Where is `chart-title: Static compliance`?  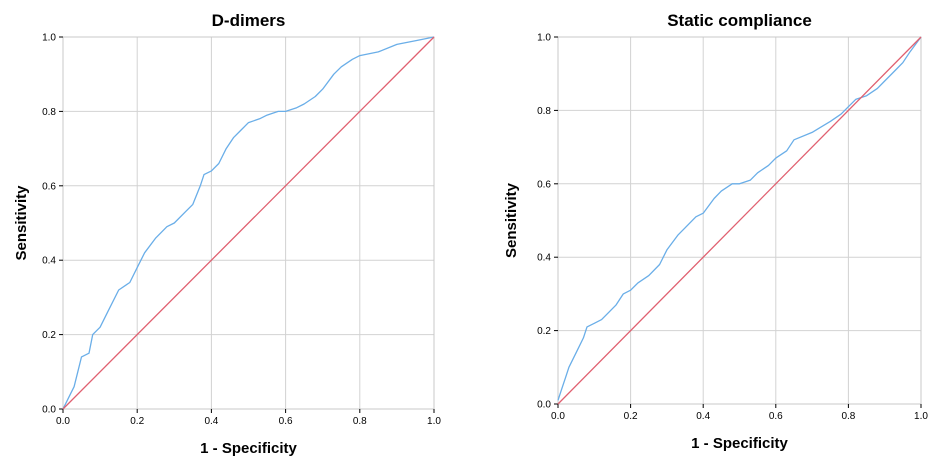 chart-title: Static compliance is located at coordinates (739, 20).